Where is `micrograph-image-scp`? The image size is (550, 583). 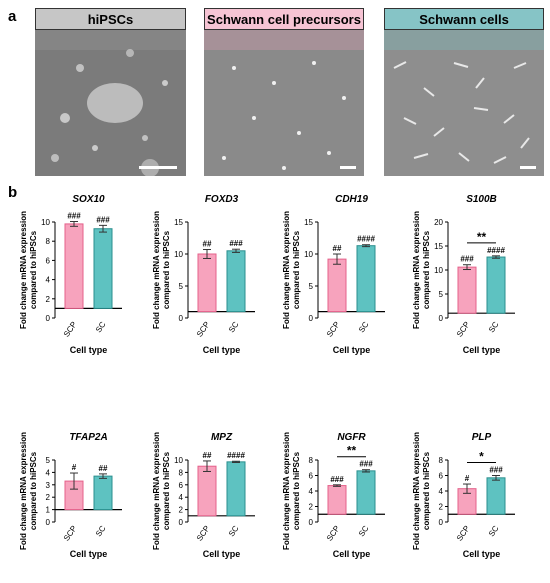 micrograph-image-scp is located at coordinates (284, 92).